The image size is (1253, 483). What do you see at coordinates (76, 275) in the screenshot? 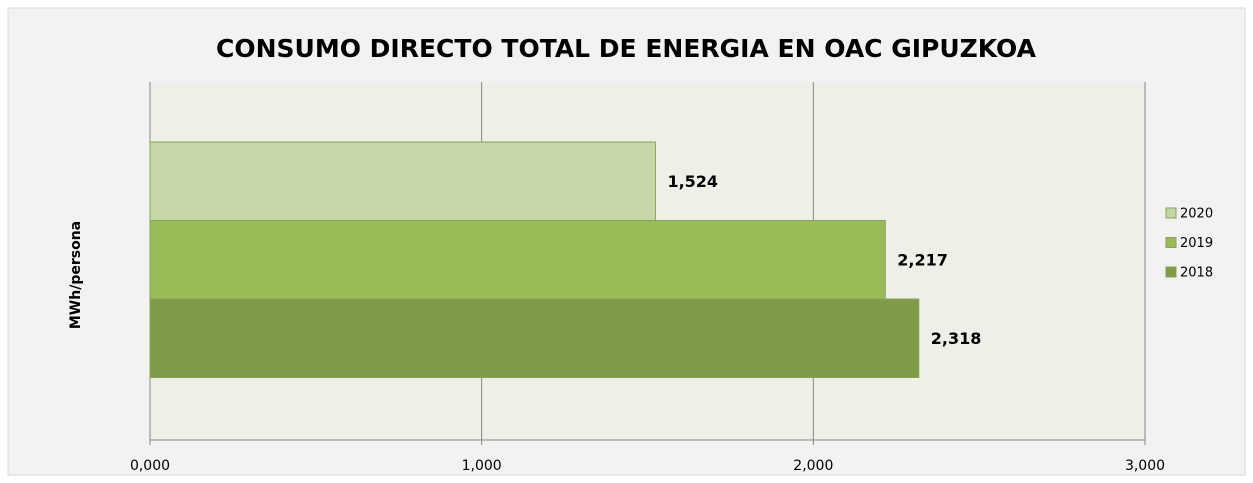
I see `y-axis-label: MWh/persona` at bounding box center [76, 275].